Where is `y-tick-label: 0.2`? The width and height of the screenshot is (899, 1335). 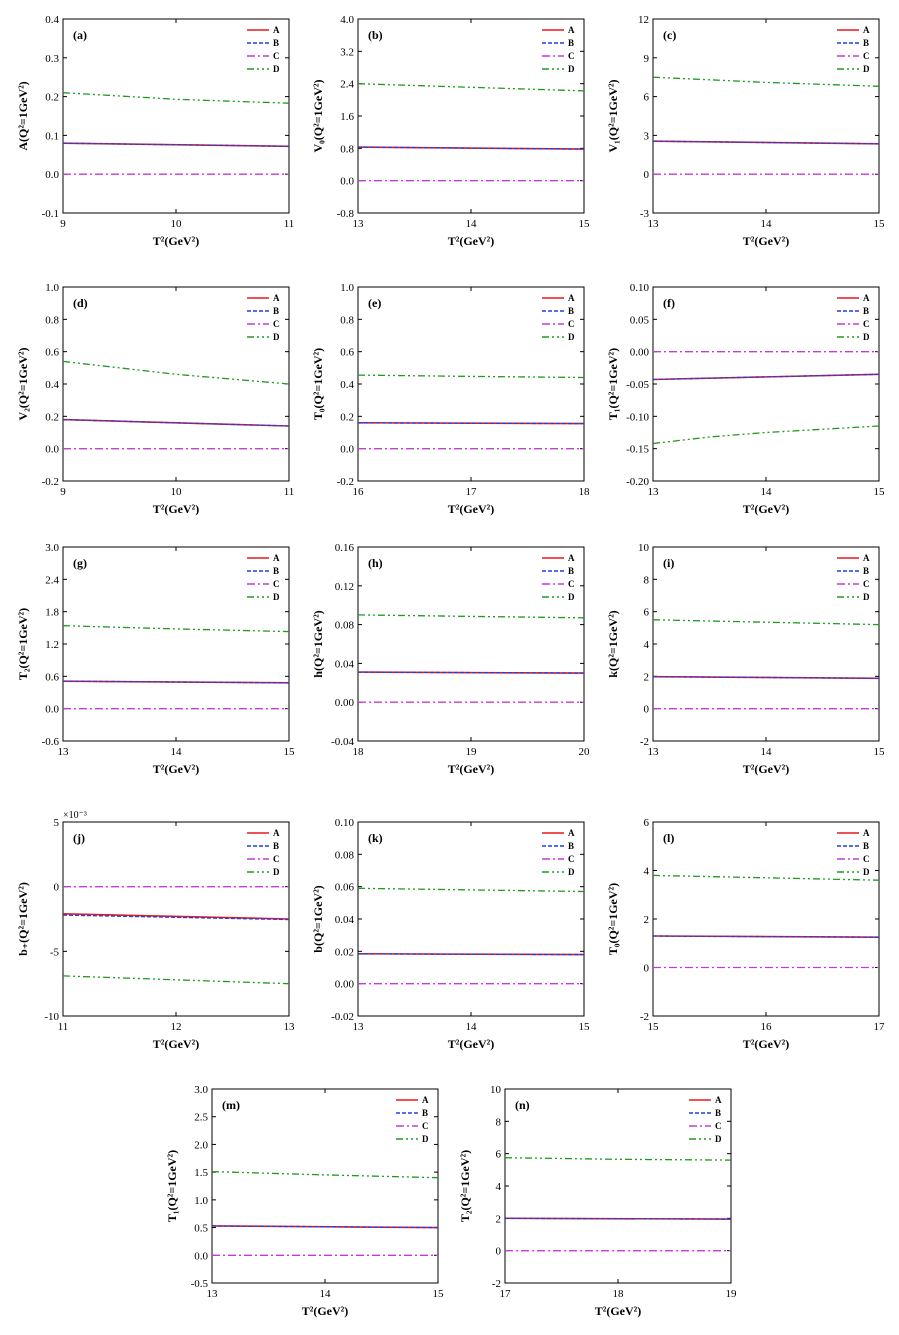 y-tick-label: 0.2 is located at coordinates (52, 98).